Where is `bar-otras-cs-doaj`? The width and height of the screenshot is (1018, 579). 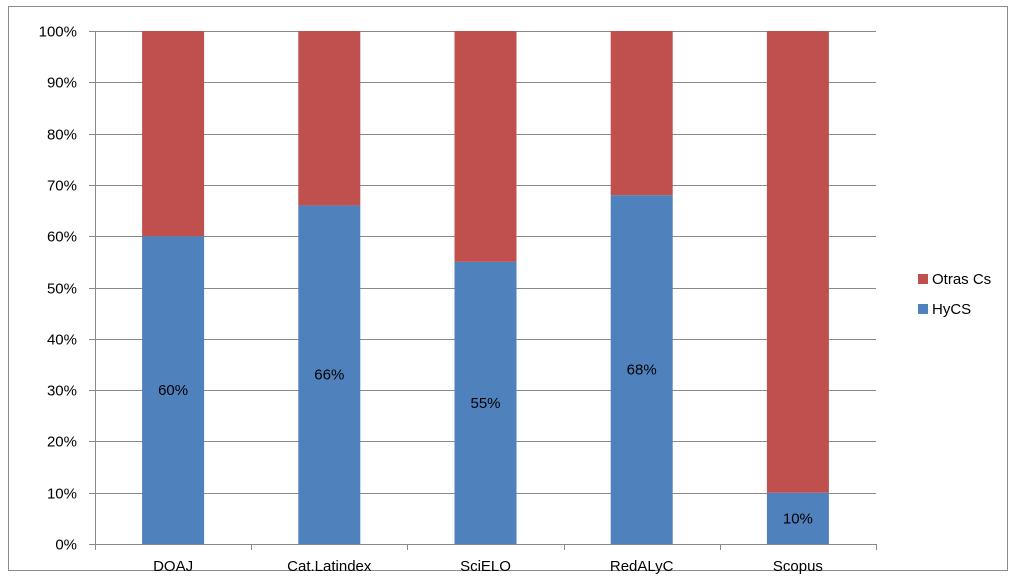 bar-otras-cs-doaj is located at coordinates (173, 134).